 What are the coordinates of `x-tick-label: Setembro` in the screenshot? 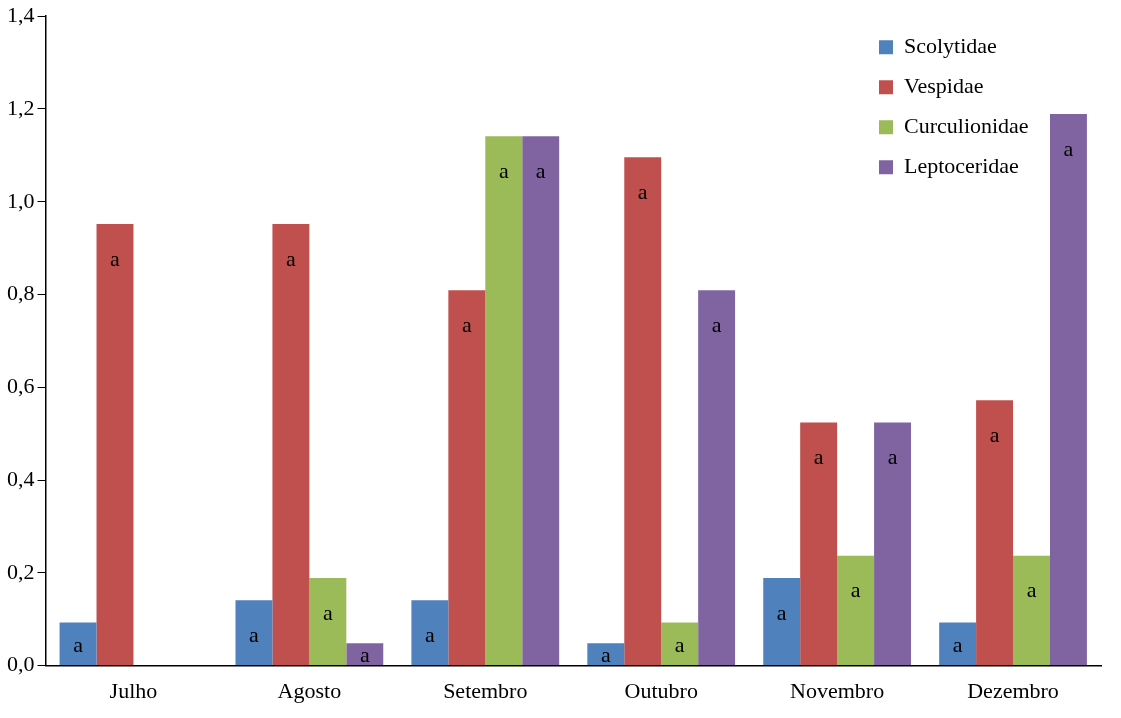 It's located at (485, 690).